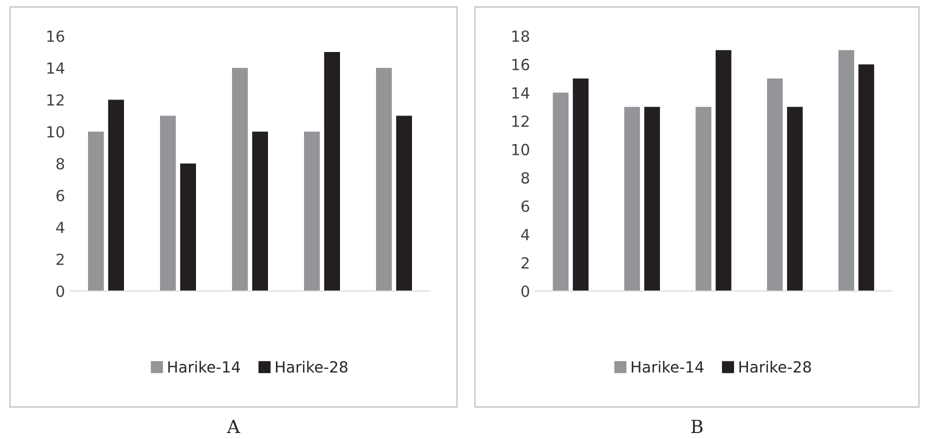  Describe the element at coordinates (521, 36) in the screenshot. I see `y-tick-label: 18` at that location.